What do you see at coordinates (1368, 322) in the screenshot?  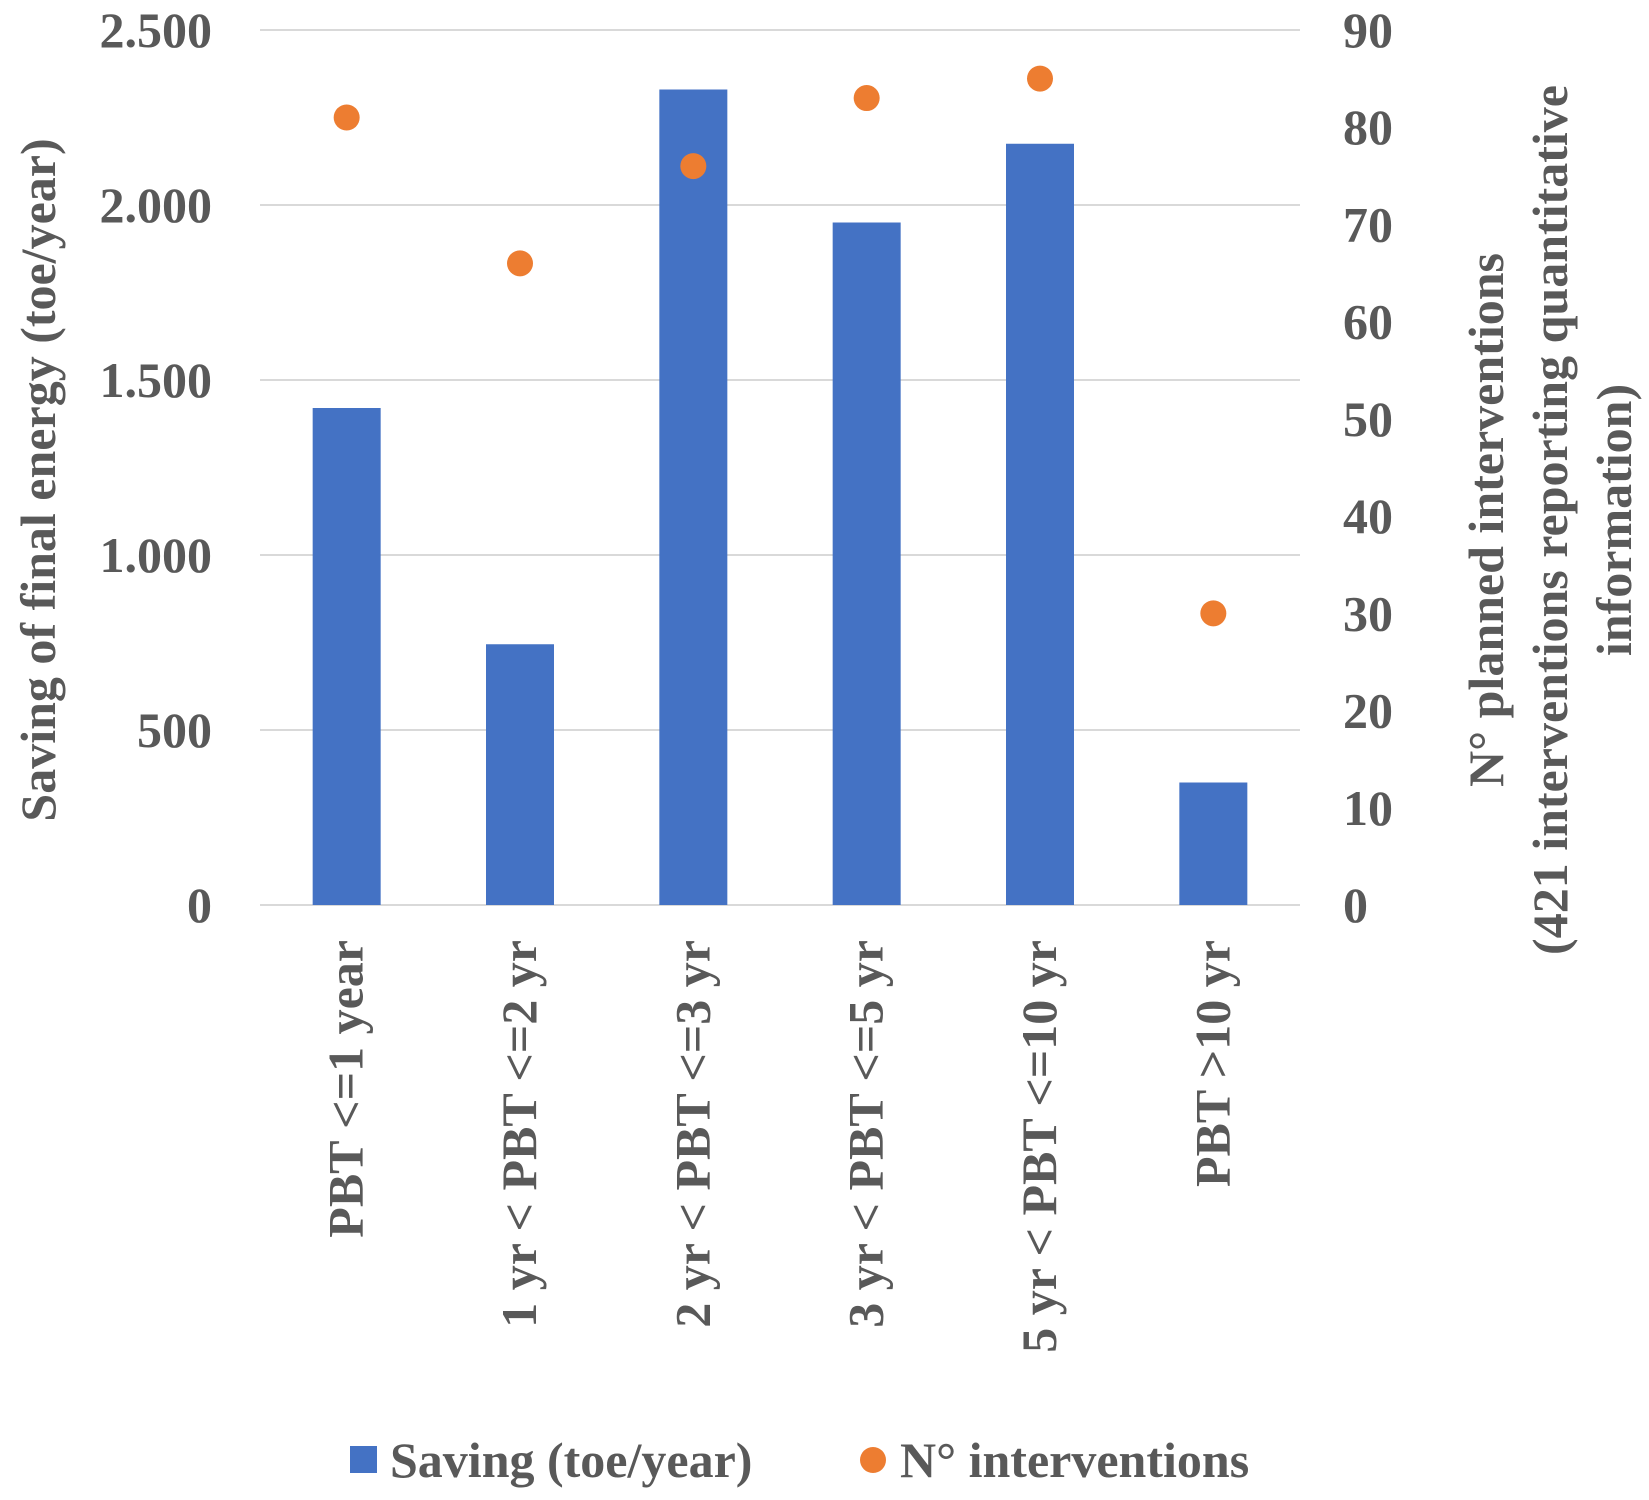 I see `right-tick-label: 60` at bounding box center [1368, 322].